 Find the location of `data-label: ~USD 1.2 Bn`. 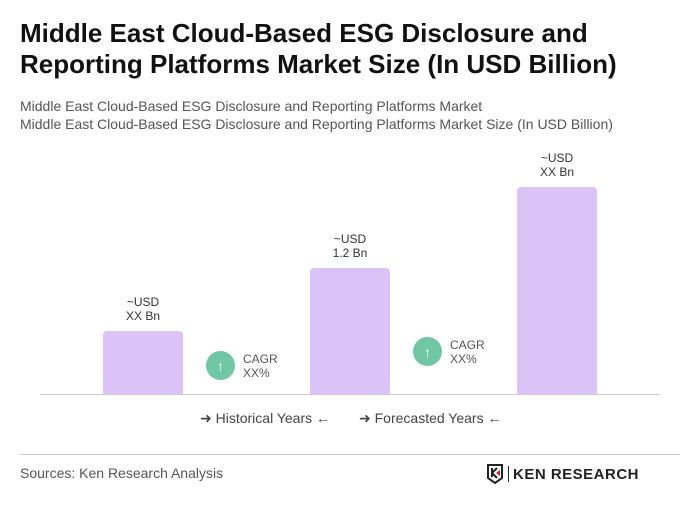

data-label: ~USD 1.2 Bn is located at coordinates (350, 246).